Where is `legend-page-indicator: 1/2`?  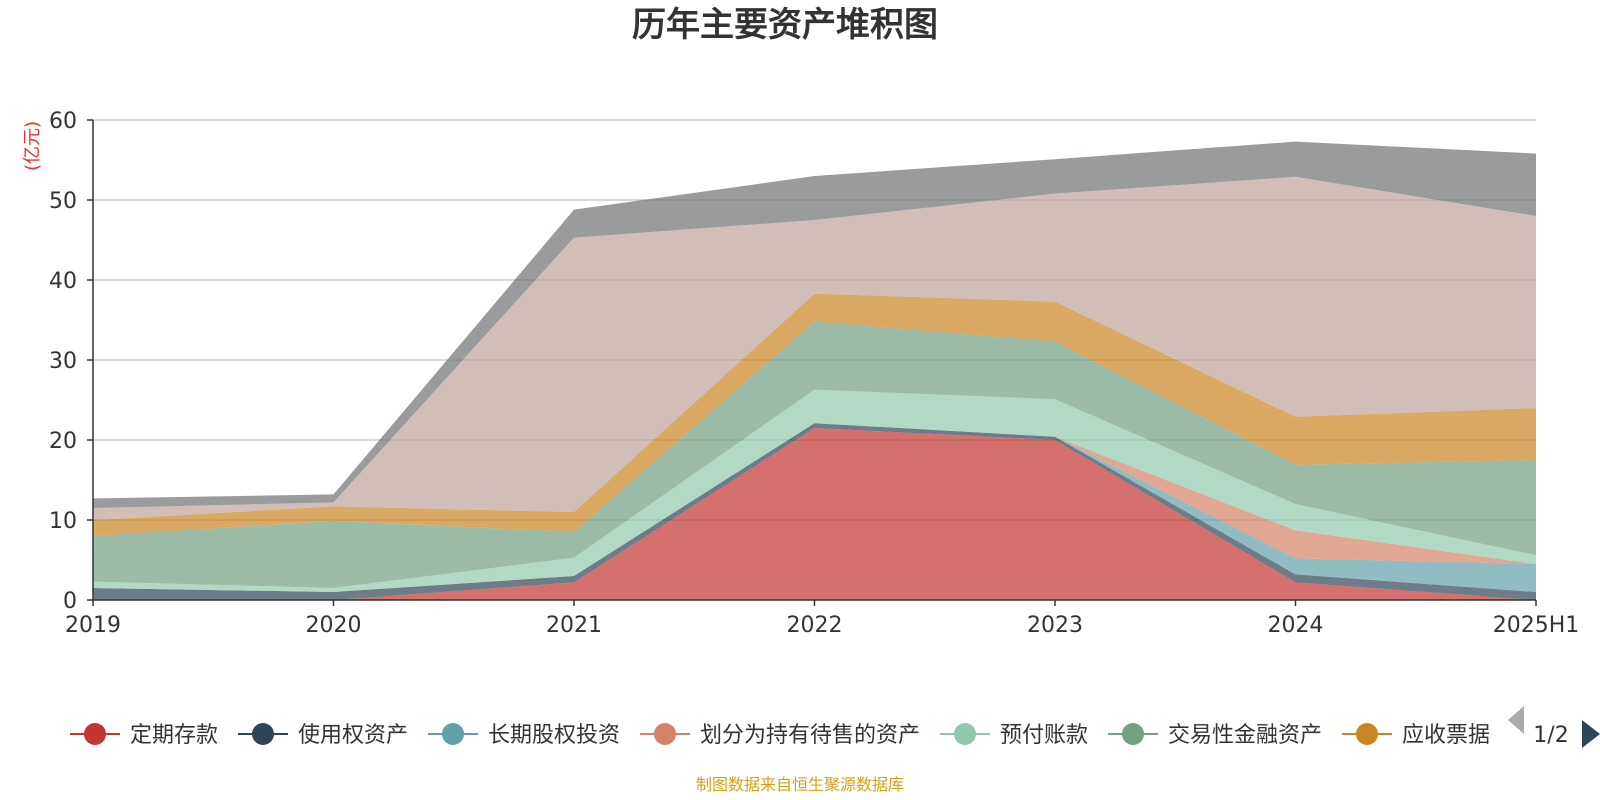
legend-page-indicator: 1/2 is located at coordinates (1550, 735).